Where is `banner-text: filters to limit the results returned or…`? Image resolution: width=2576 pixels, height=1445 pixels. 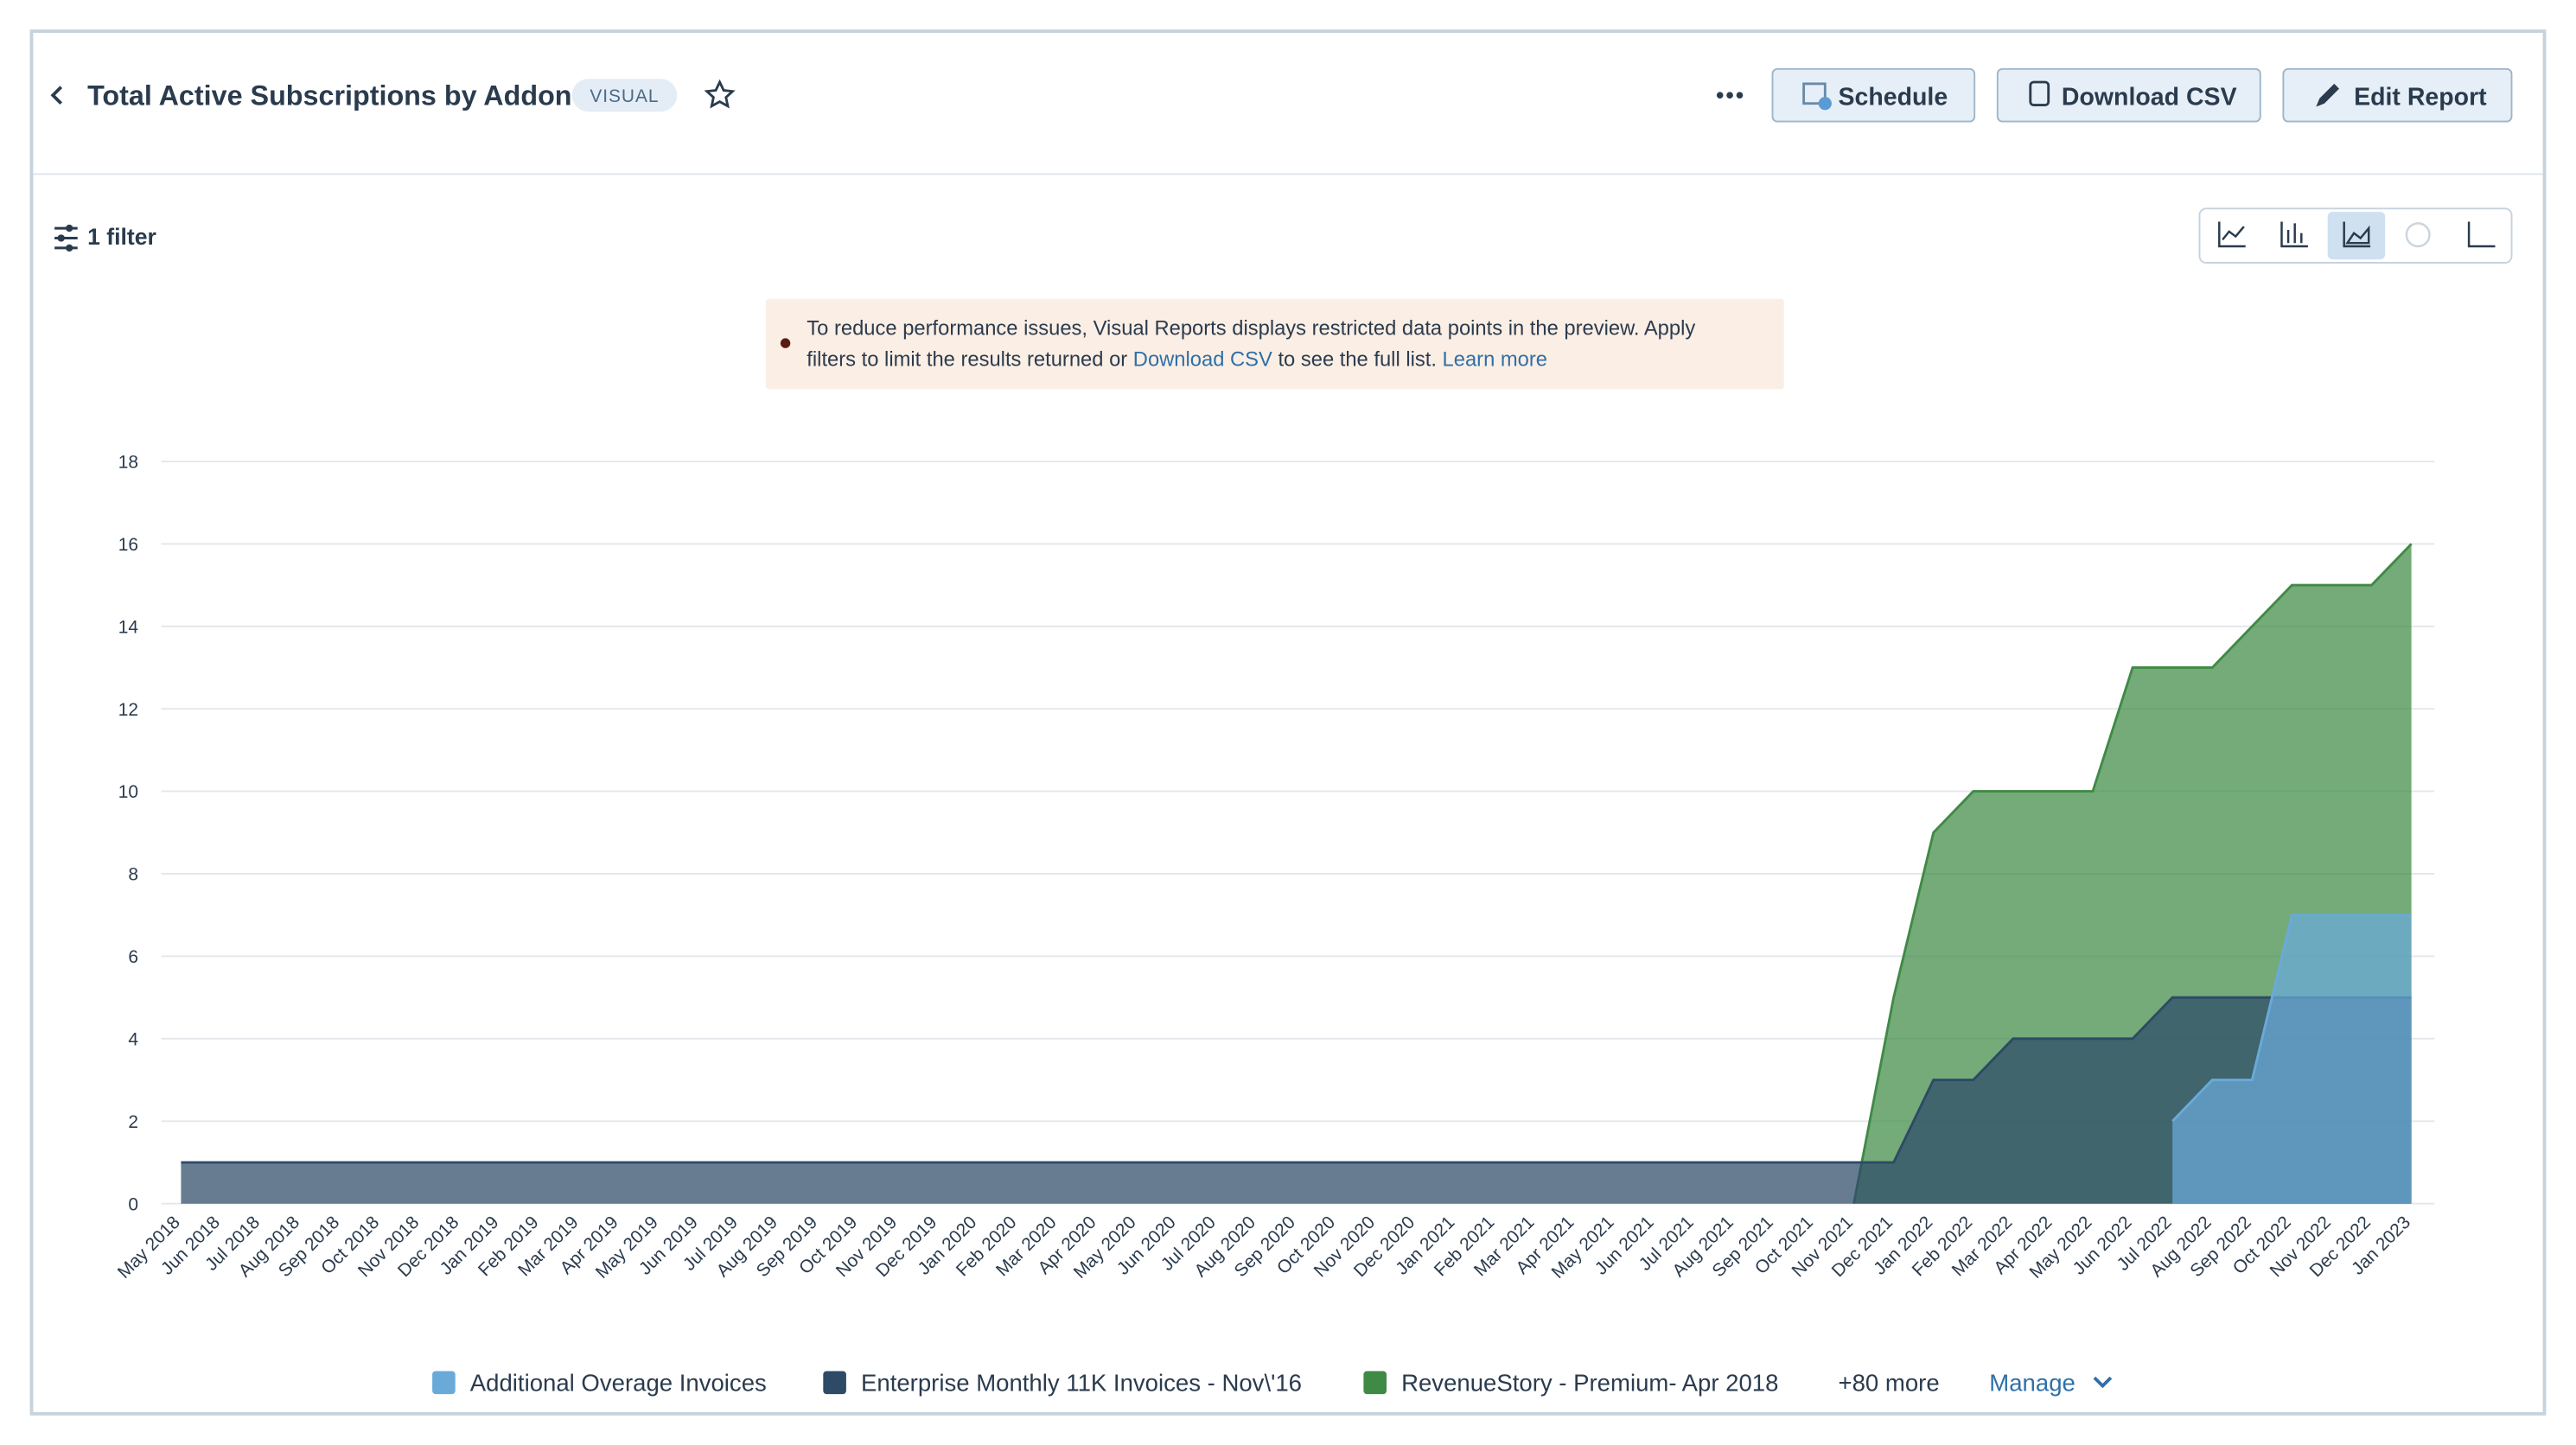
banner-text: filters to limit the results returned or… is located at coordinates (1177, 360).